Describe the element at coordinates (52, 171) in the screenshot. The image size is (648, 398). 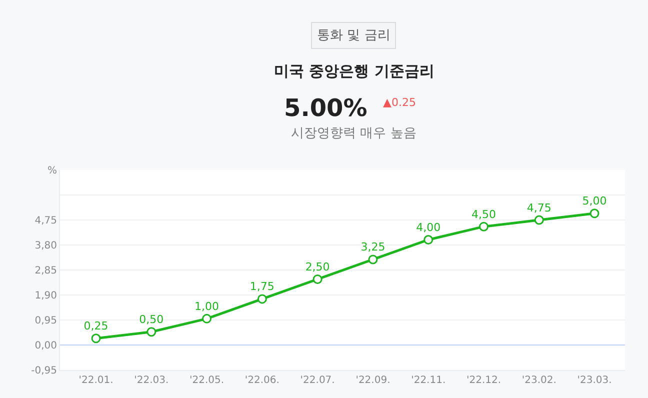
I see `y-tick-label: %` at that location.